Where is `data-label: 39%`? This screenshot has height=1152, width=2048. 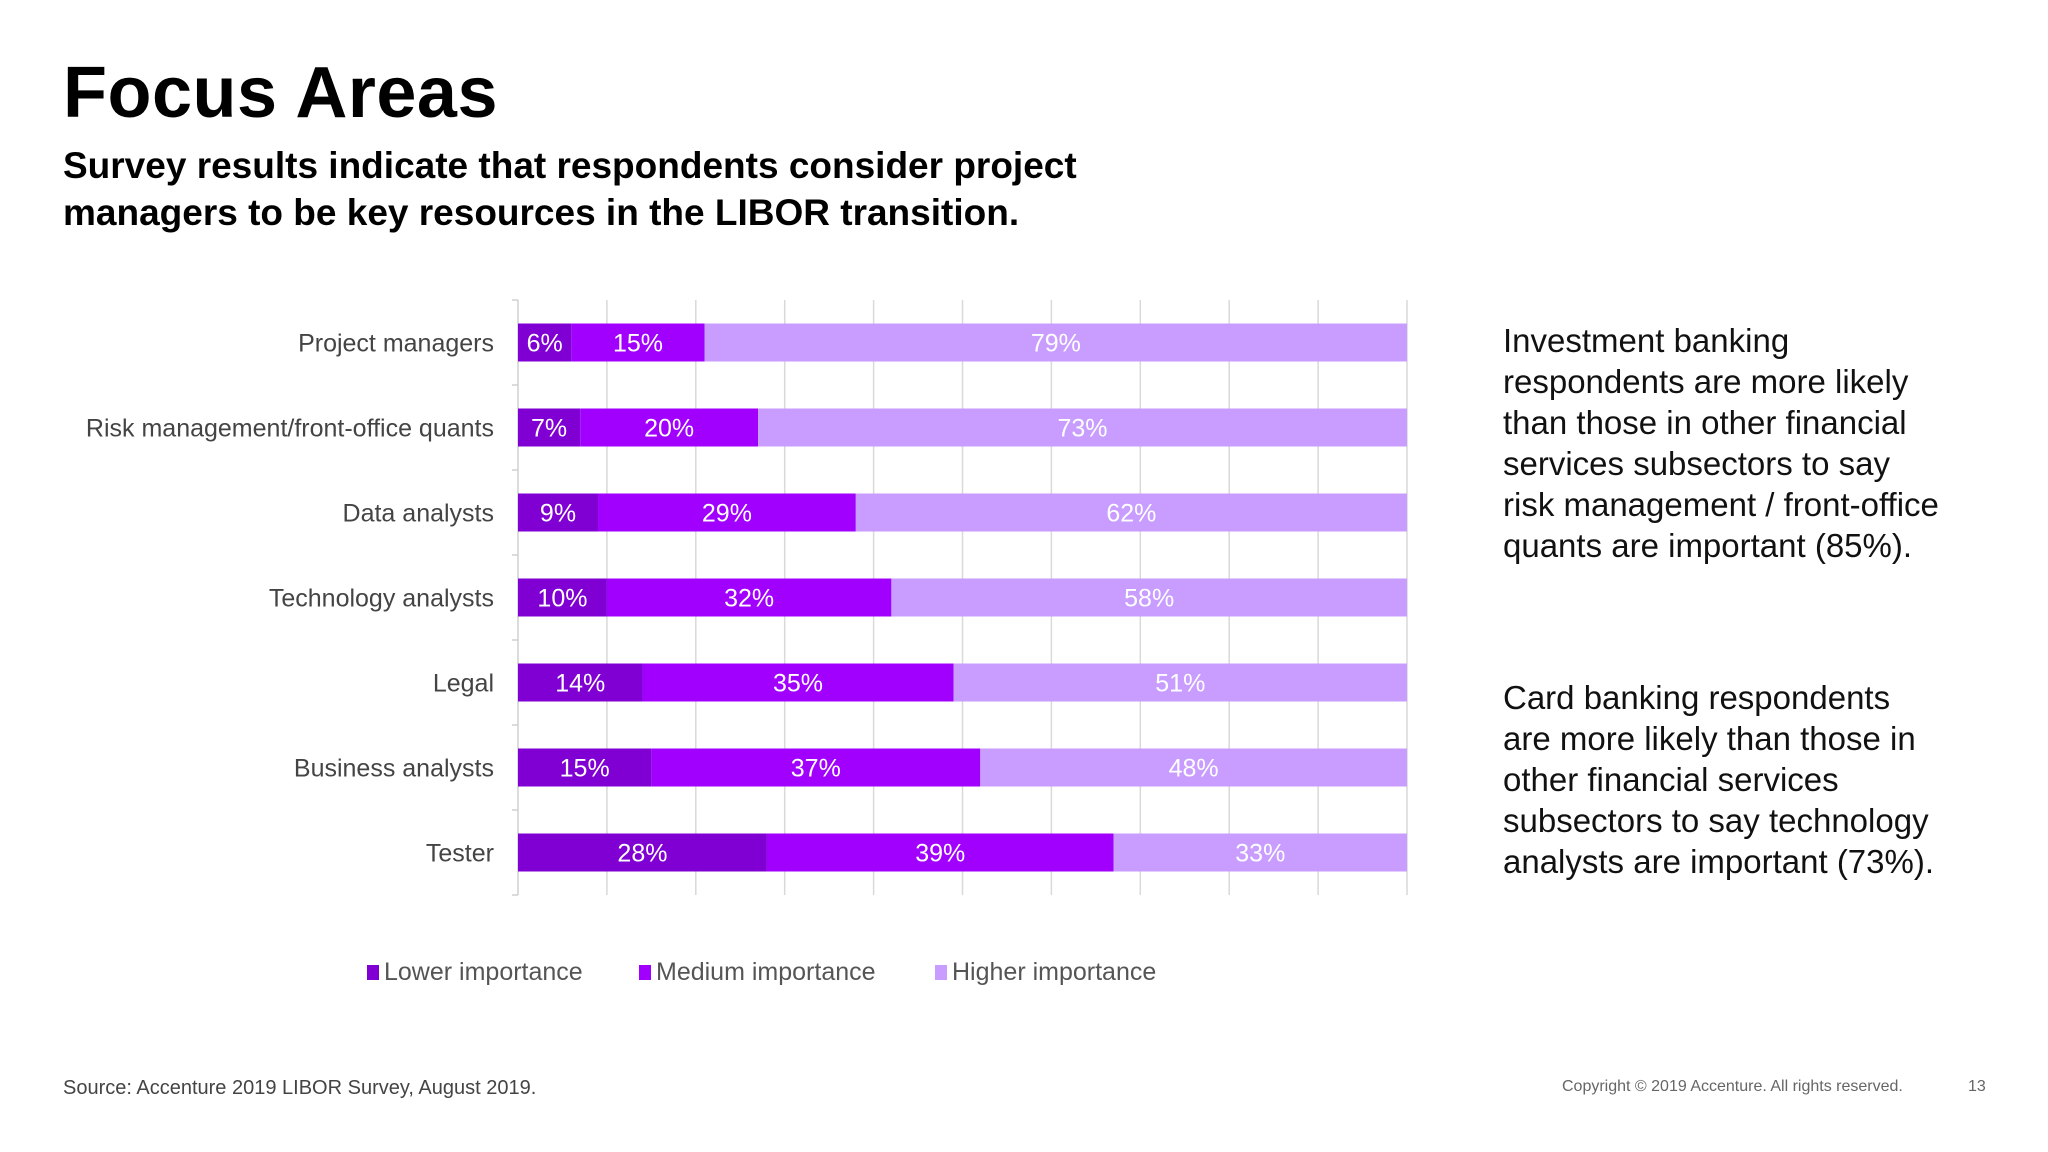 data-label: 39% is located at coordinates (940, 854).